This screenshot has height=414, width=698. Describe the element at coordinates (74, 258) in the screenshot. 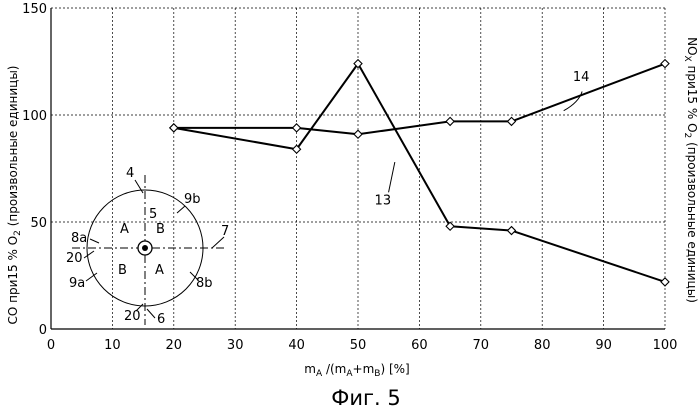

I see `ref-20-left: 20` at that location.